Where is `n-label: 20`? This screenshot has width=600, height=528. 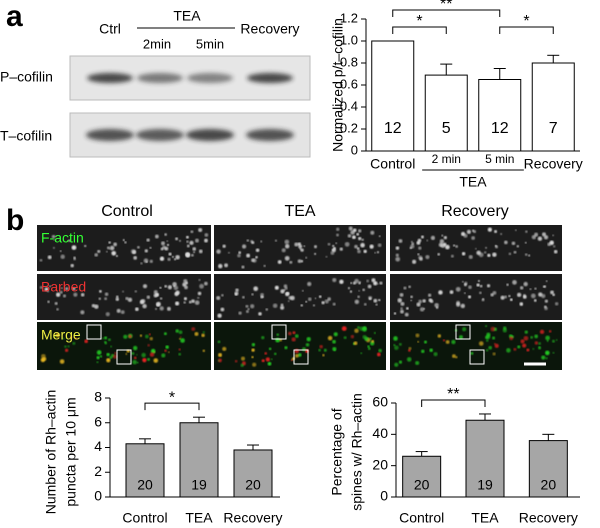 n-label: 20 is located at coordinates (145, 485).